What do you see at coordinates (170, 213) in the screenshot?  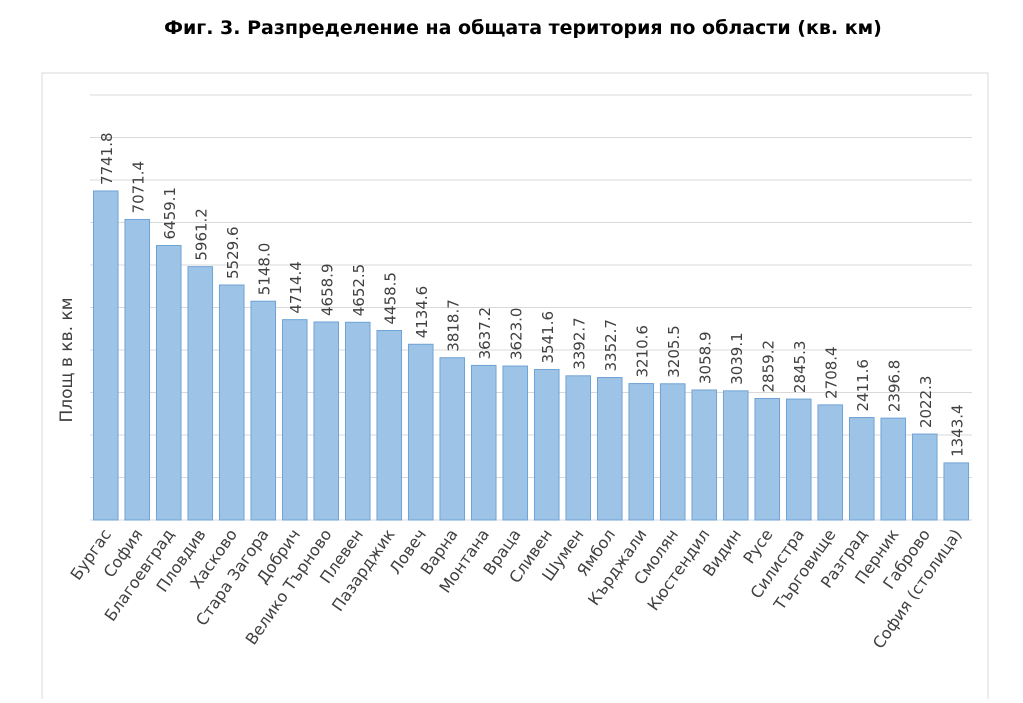 I see `value-label: 6459.1` at bounding box center [170, 213].